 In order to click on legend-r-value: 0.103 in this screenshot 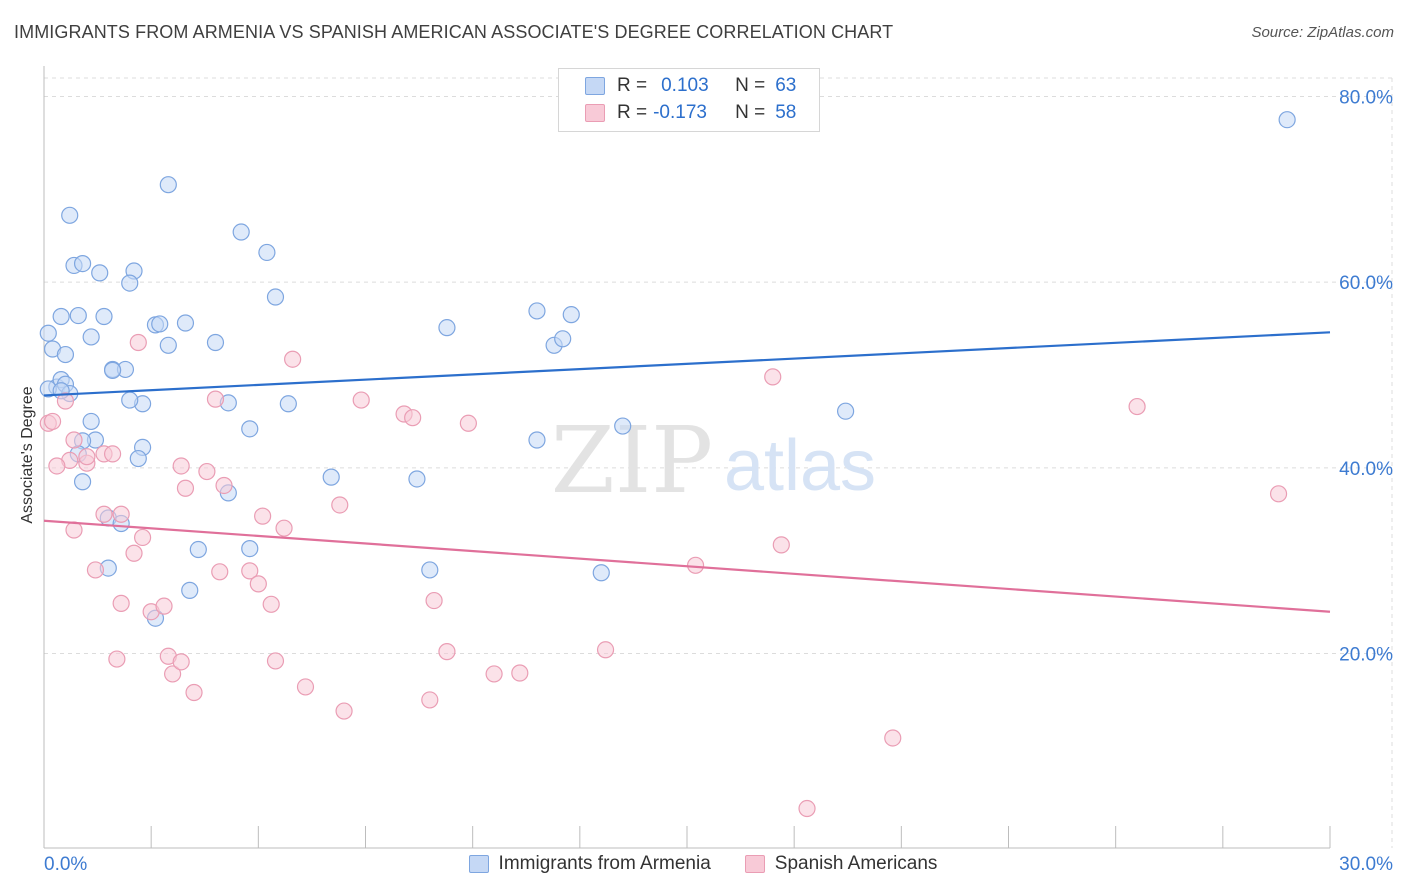, I will do `click(685, 85)`.